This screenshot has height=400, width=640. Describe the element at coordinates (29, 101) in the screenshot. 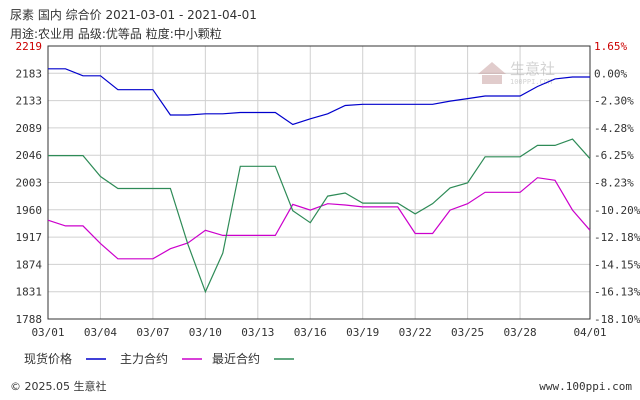

I see `y-left-tick-label: 2133` at that location.